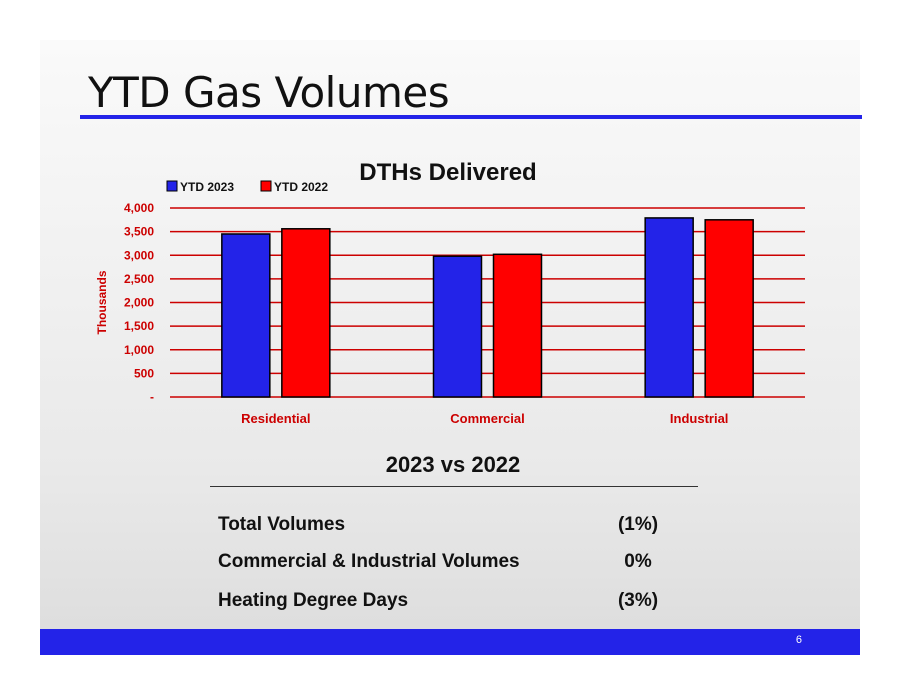 The width and height of the screenshot is (900, 695). What do you see at coordinates (144, 373) in the screenshot?
I see `y-tick-label: 500` at bounding box center [144, 373].